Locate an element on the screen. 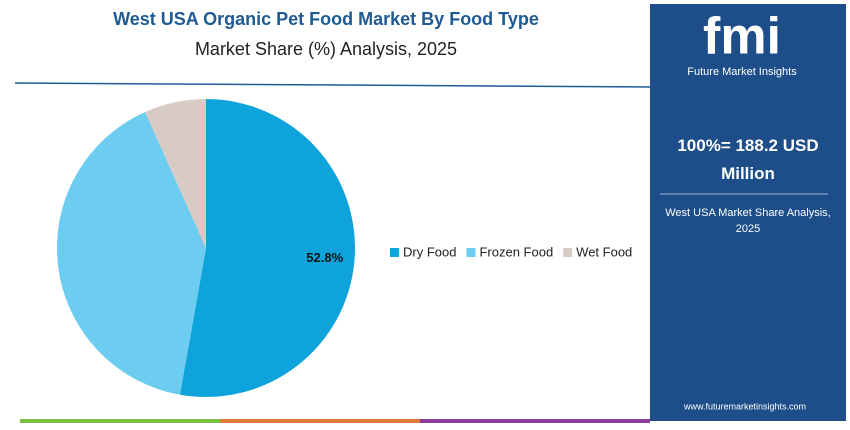 This screenshot has height=430, width=850. brand: Future Market Insights is located at coordinates (742, 72).